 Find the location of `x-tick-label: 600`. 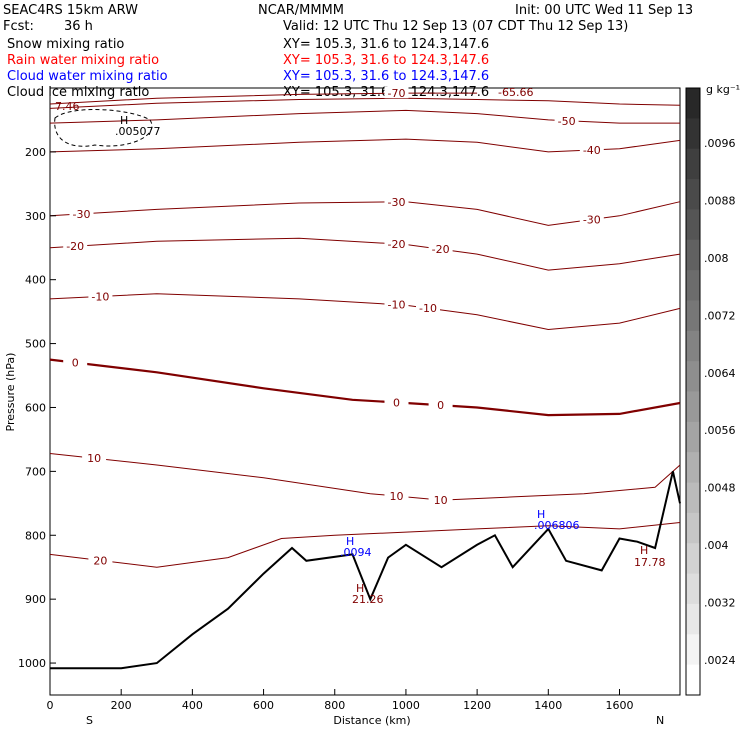

x-tick-label: 600 is located at coordinates (263, 705).